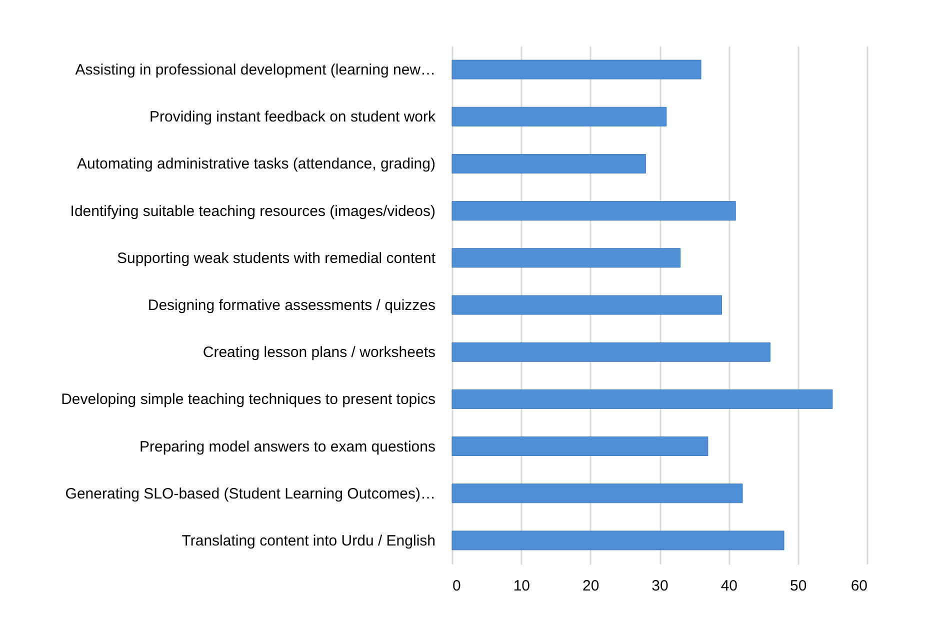  I want to click on y-tick-label: Automating administrative tasks (attendance, grading), so click(256, 164).